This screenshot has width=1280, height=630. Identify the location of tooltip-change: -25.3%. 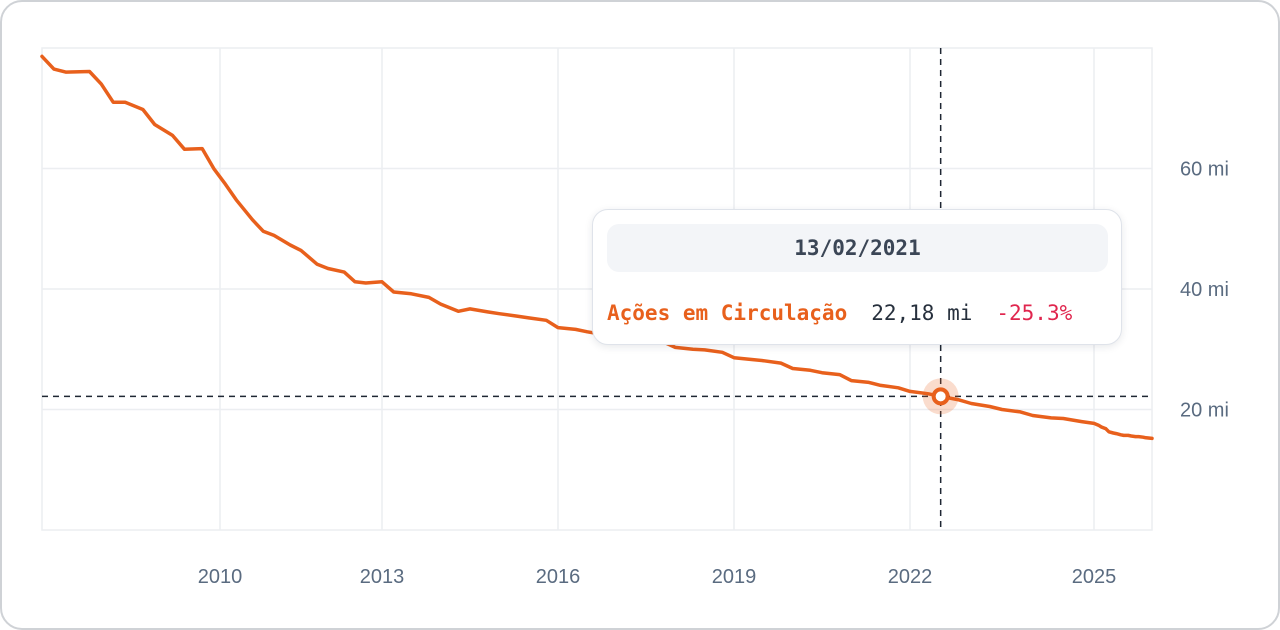
(1034, 313).